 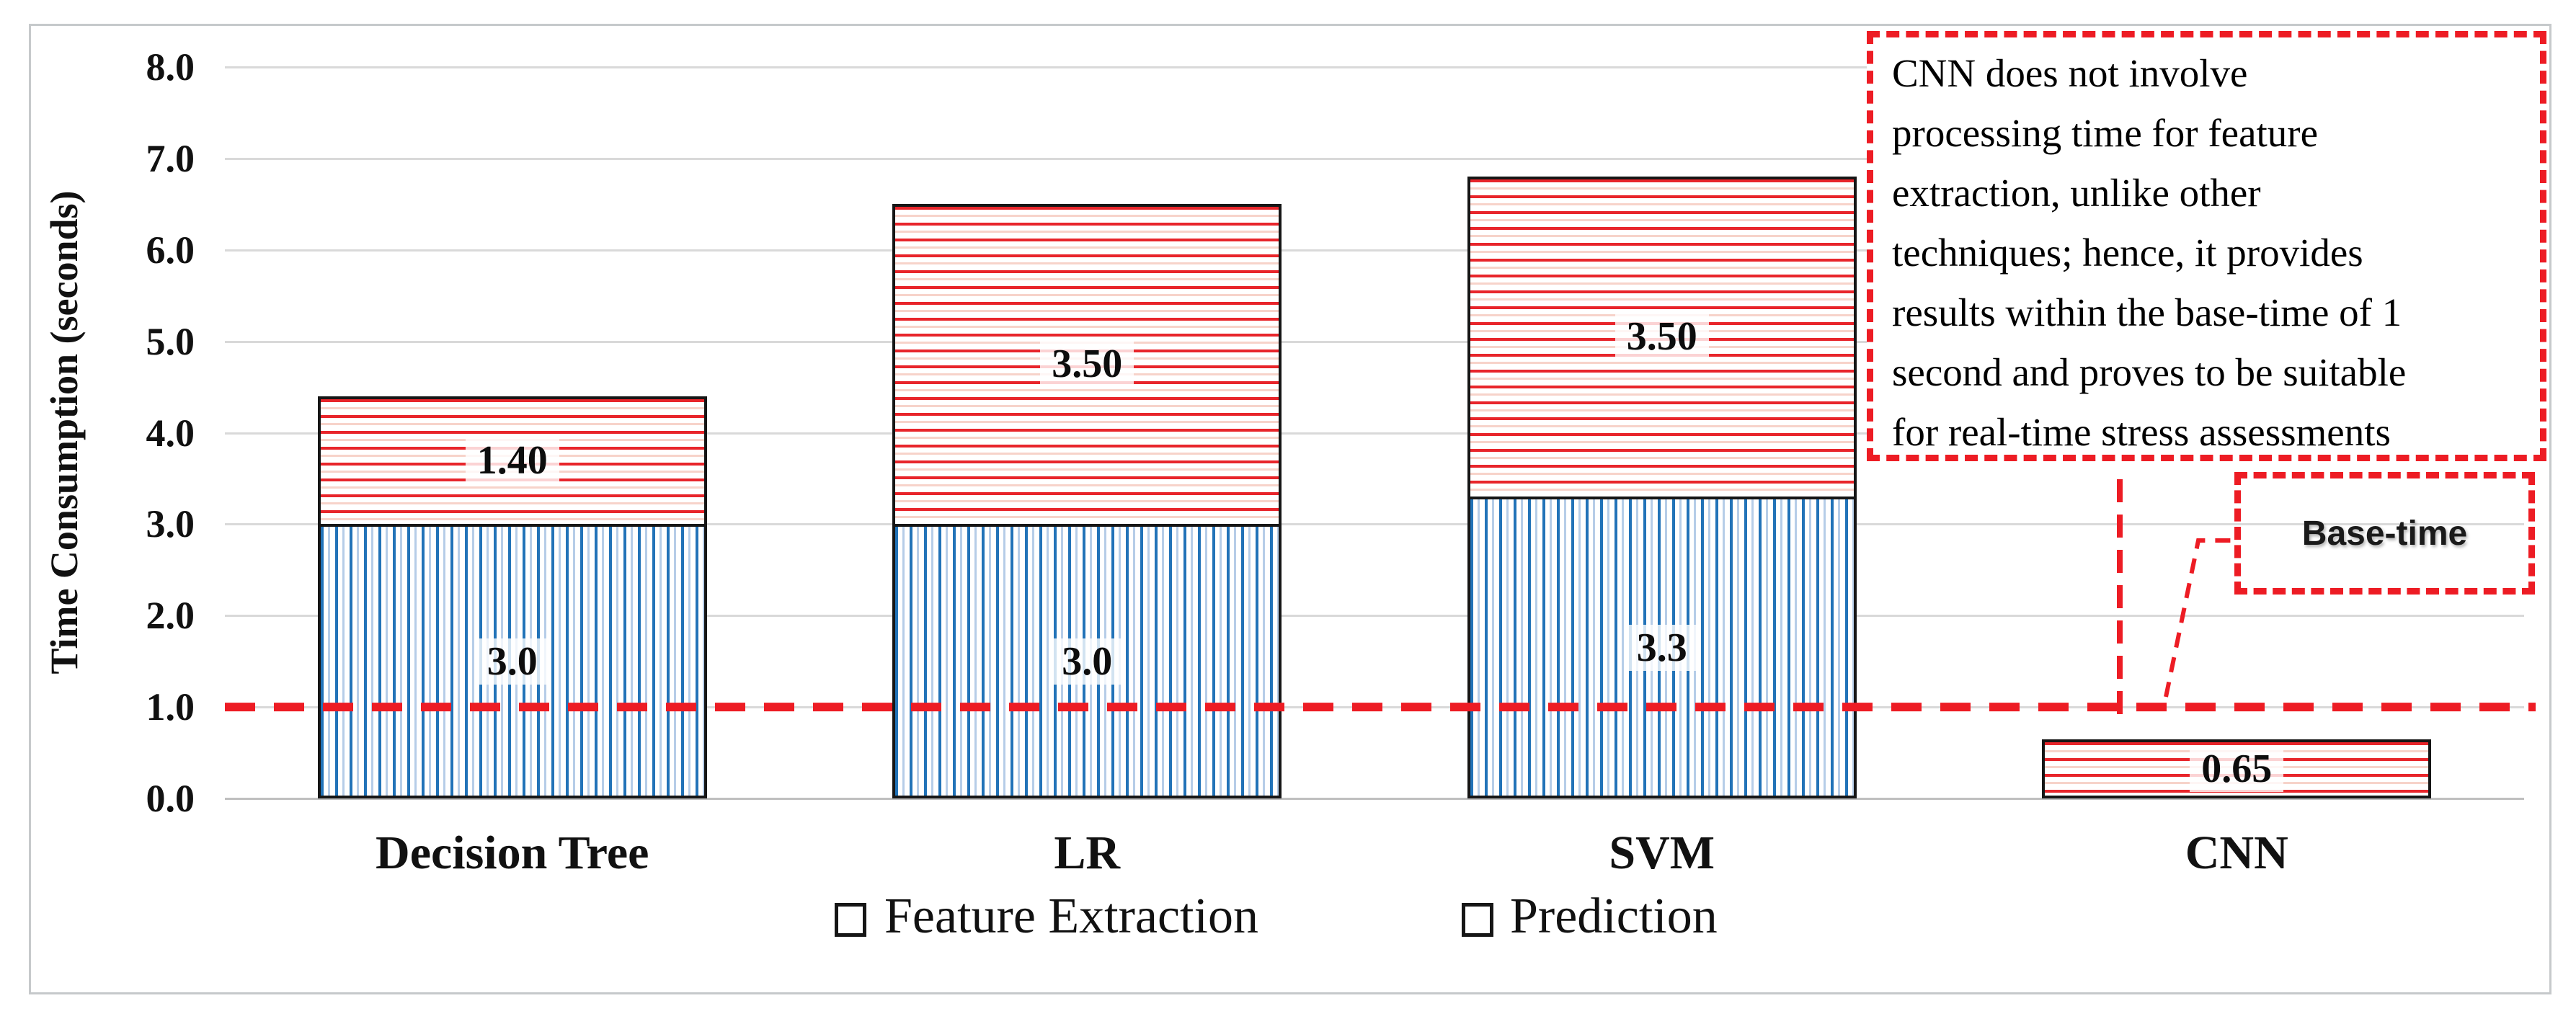 I want to click on category-label-cnn: CNN, so click(x=2236, y=853).